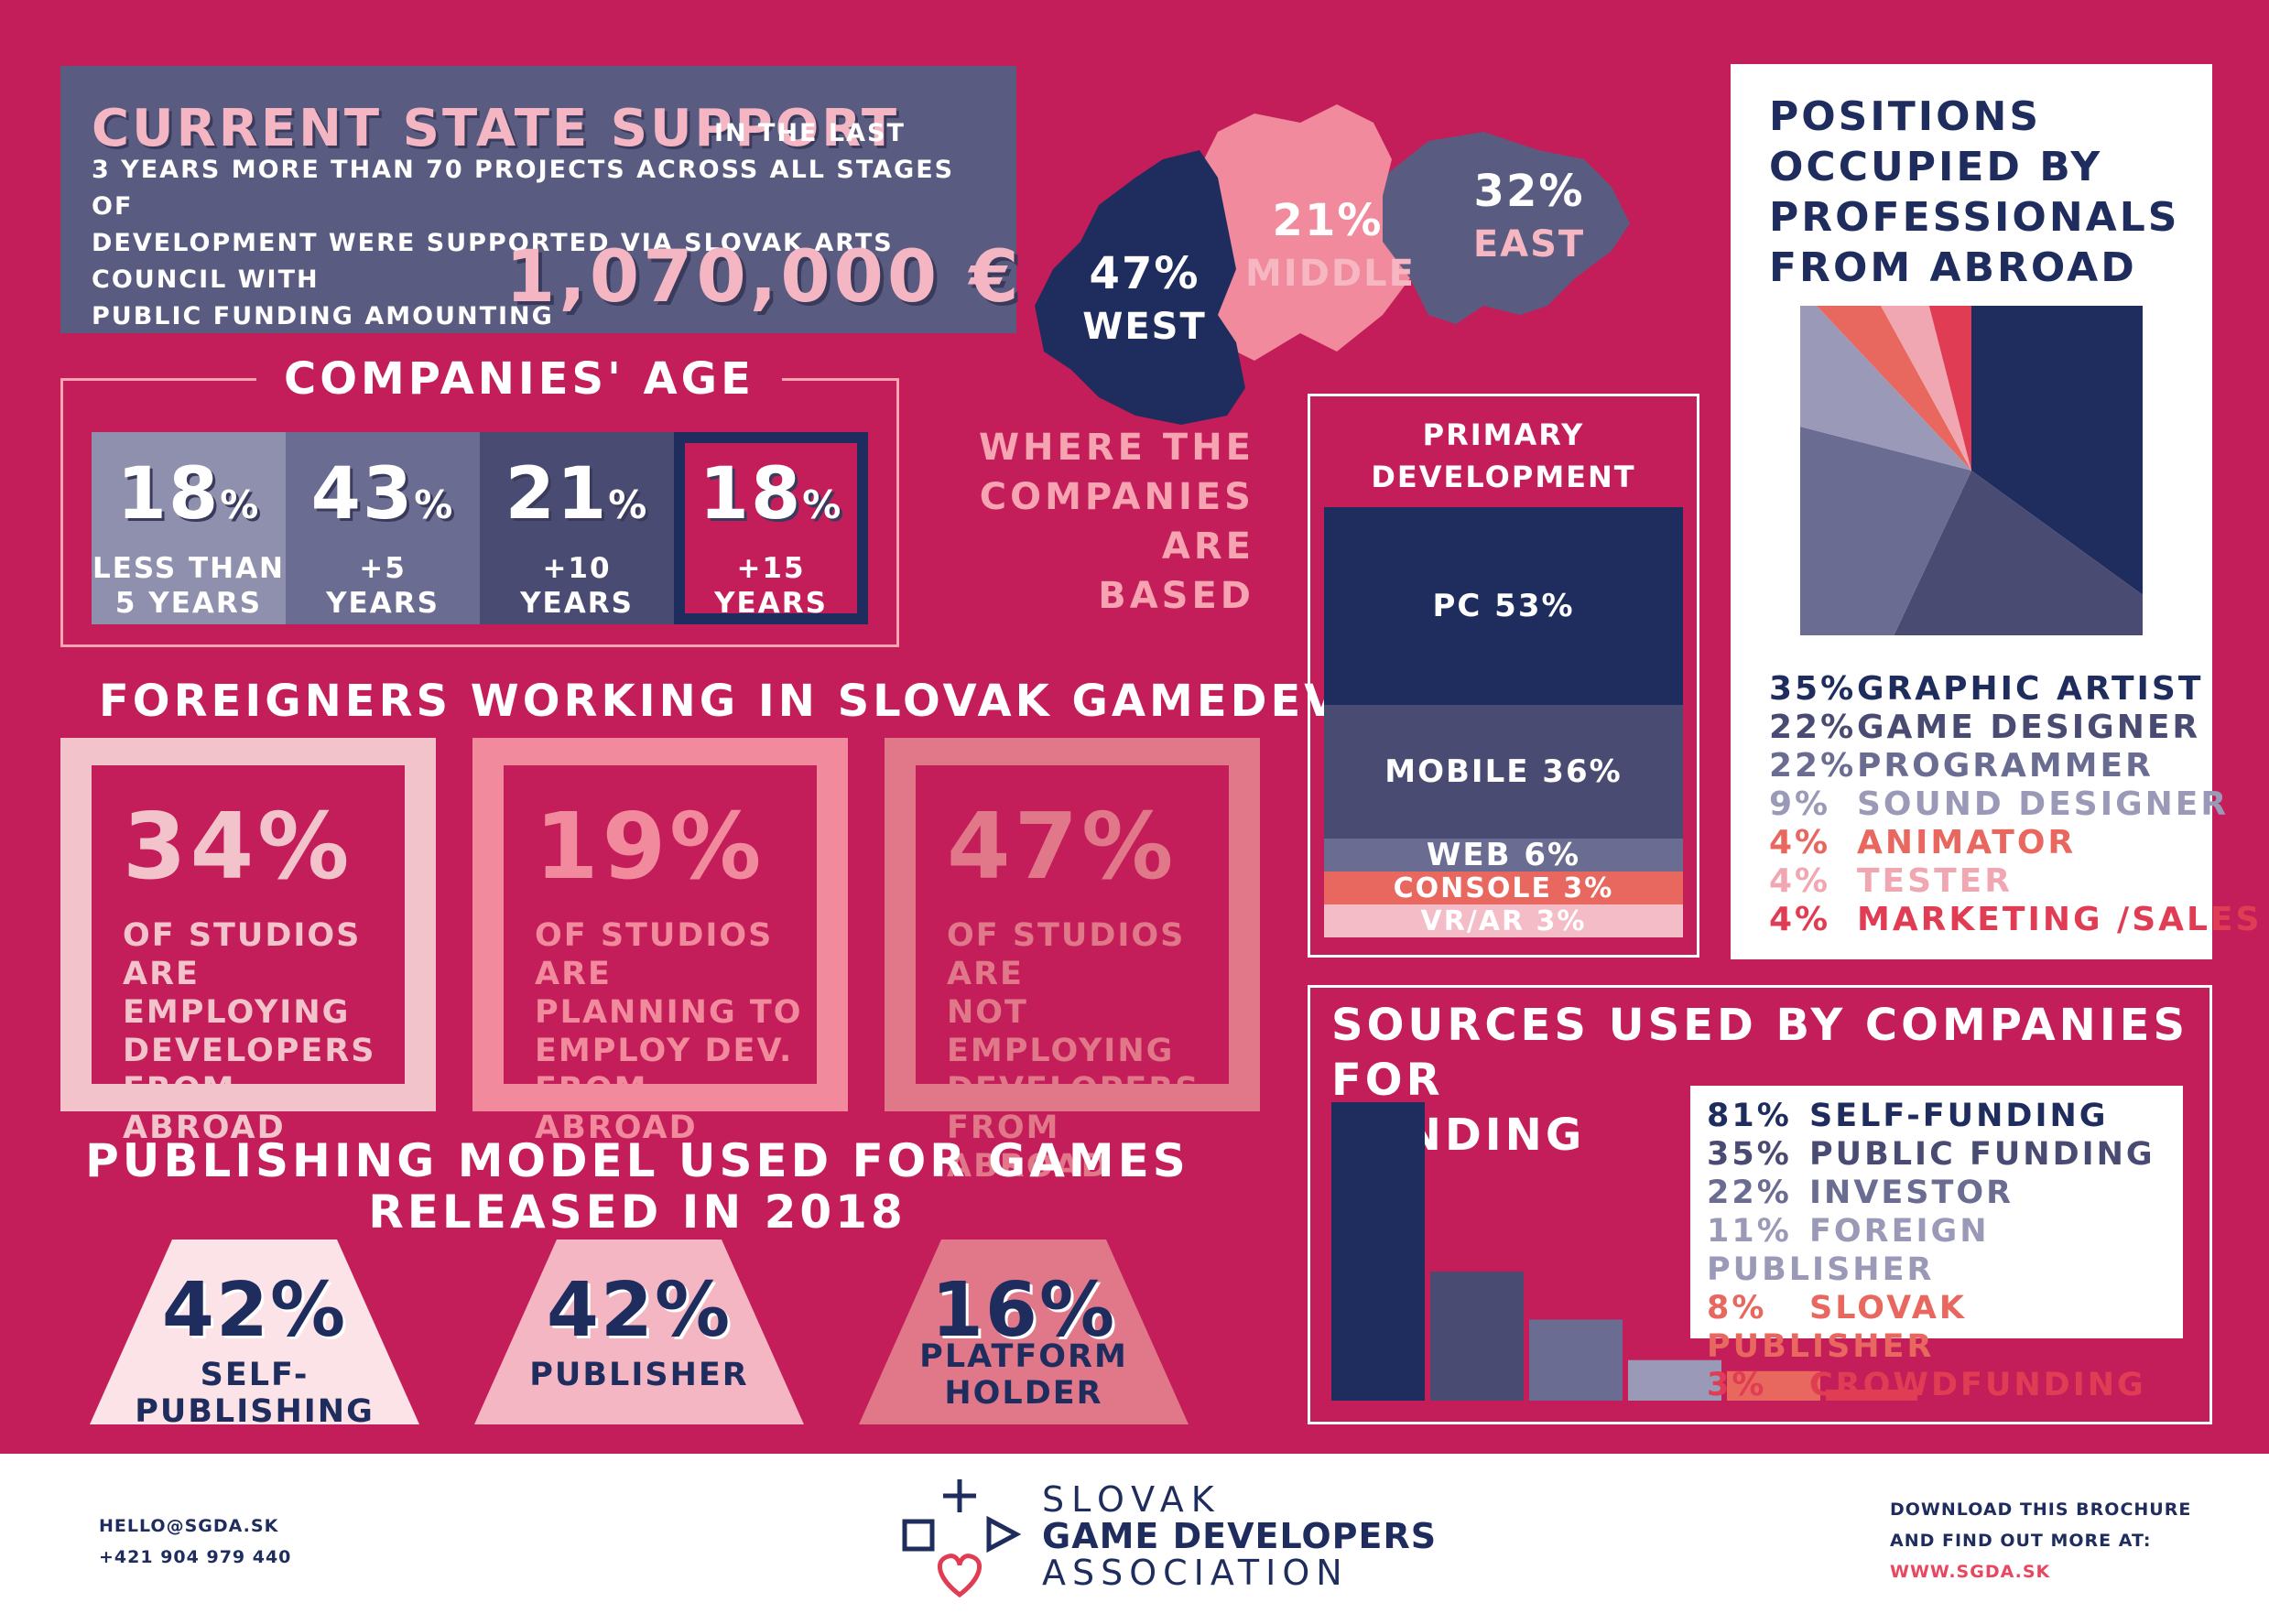 The width and height of the screenshot is (2269, 1624). I want to click on positions-legend-label: GAME DESIGNER, so click(2029, 727).